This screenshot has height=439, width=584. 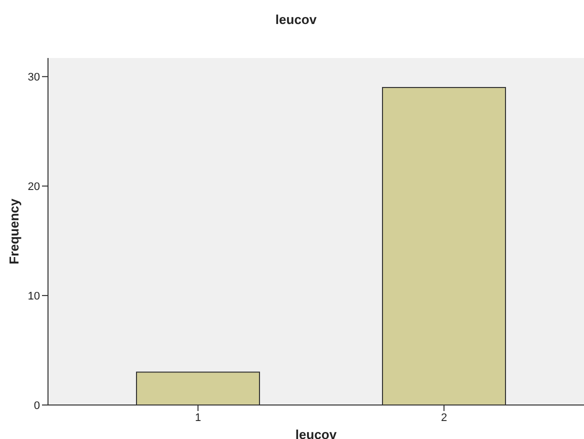 What do you see at coordinates (34, 296) in the screenshot?
I see `y-tick-label: 10` at bounding box center [34, 296].